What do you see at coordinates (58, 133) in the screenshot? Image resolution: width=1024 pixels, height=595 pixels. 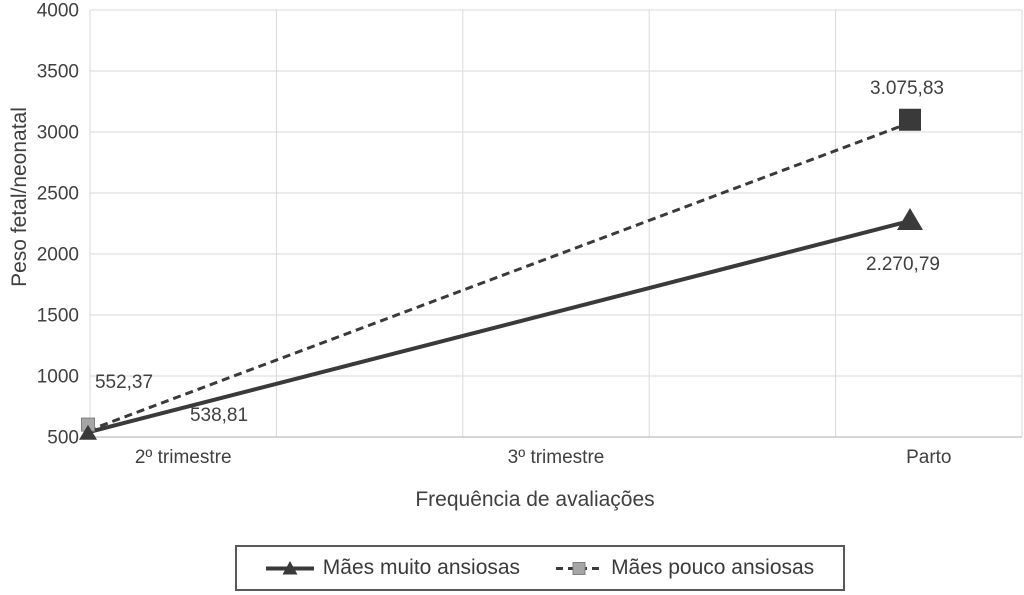 I see `y-tick-label: 3000` at bounding box center [58, 133].